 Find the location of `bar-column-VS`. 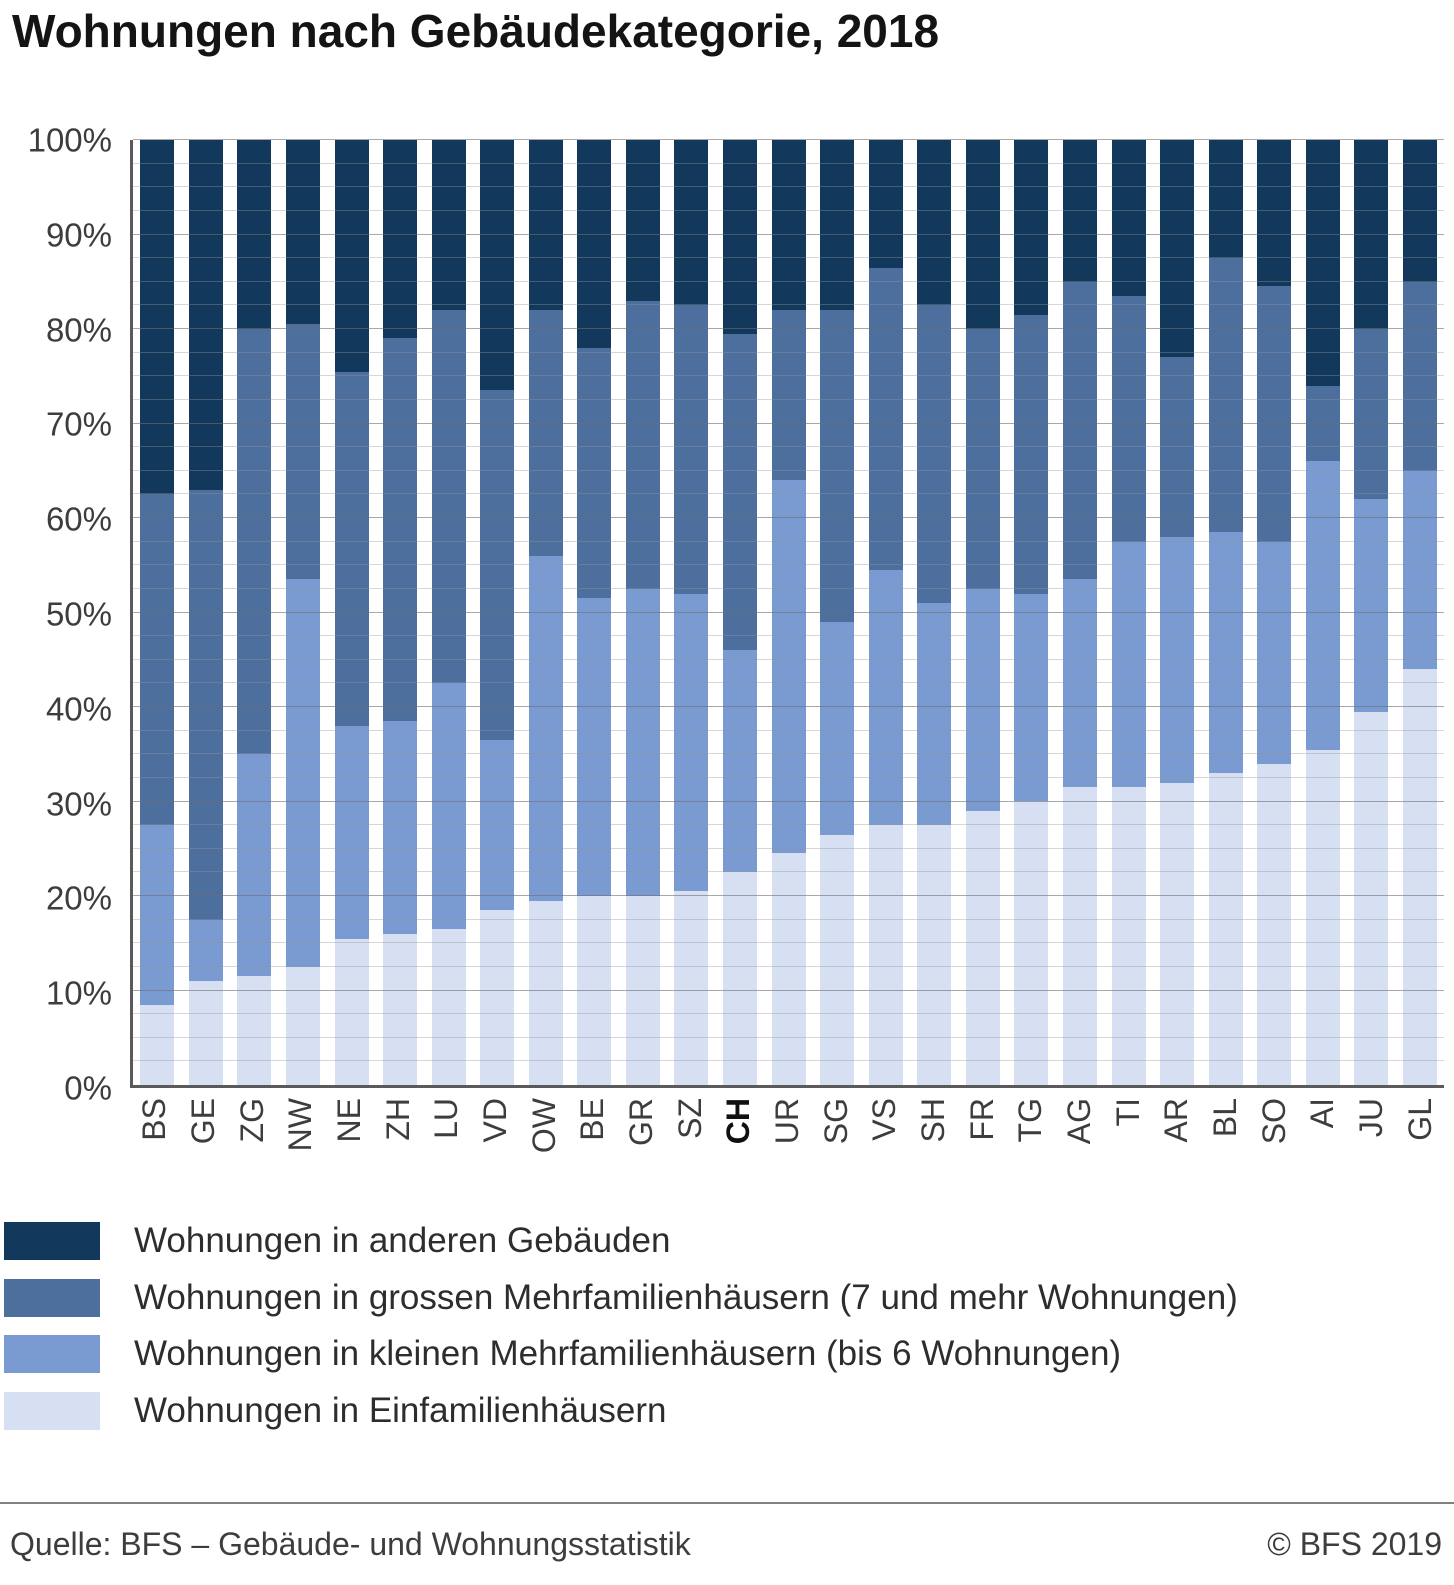

bar-column-VS is located at coordinates (885, 612).